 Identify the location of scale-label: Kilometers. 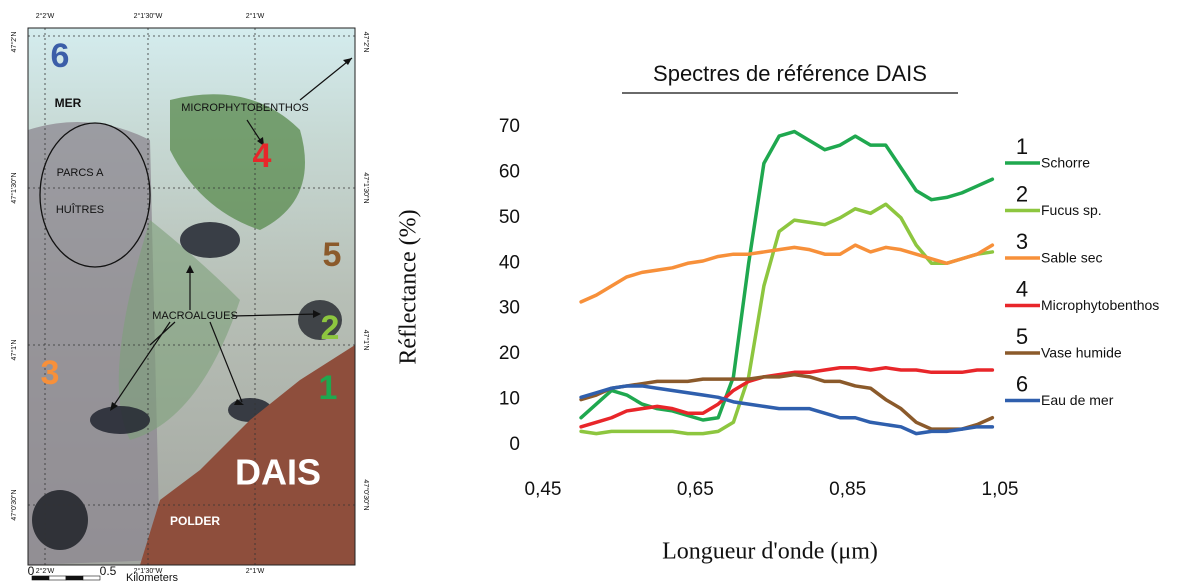
(152, 578).